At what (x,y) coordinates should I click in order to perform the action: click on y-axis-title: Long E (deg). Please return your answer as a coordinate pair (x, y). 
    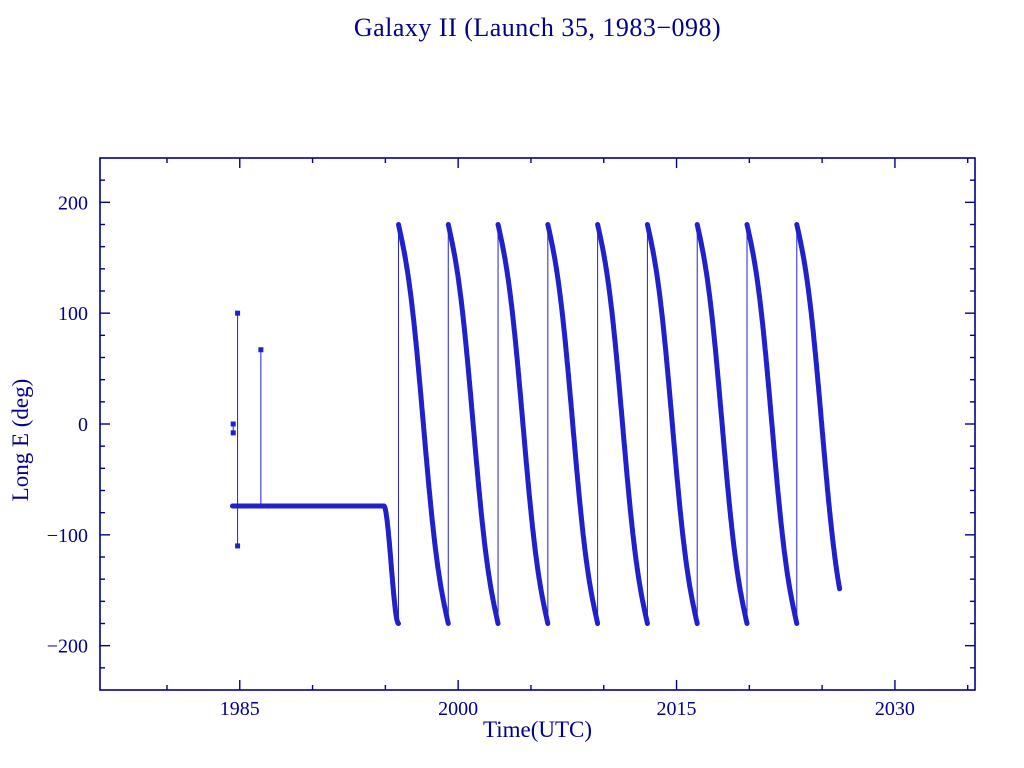
    Looking at the image, I should click on (20, 440).